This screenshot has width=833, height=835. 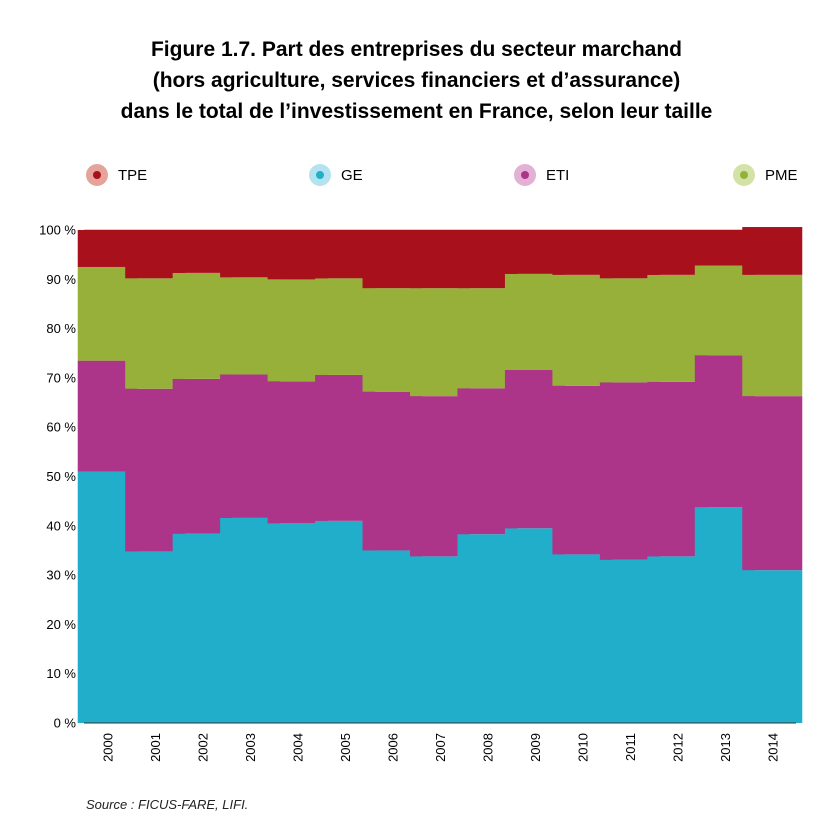 I want to click on y-tick-label: 90 %, so click(x=61, y=279).